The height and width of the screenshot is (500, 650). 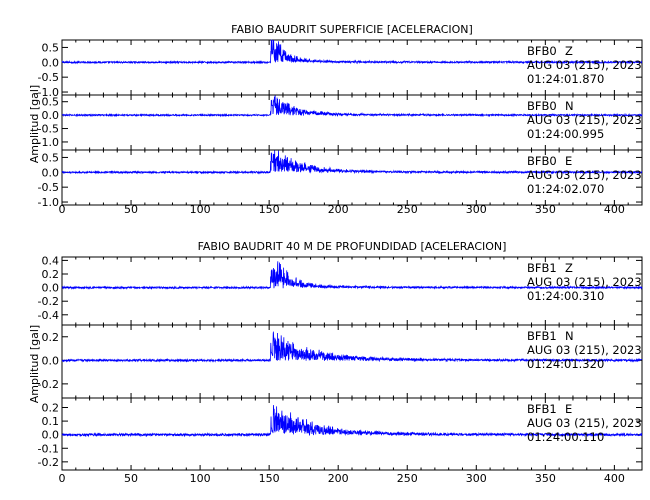 I want to click on trace-station-label: BFB1 Z, so click(x=550, y=268).